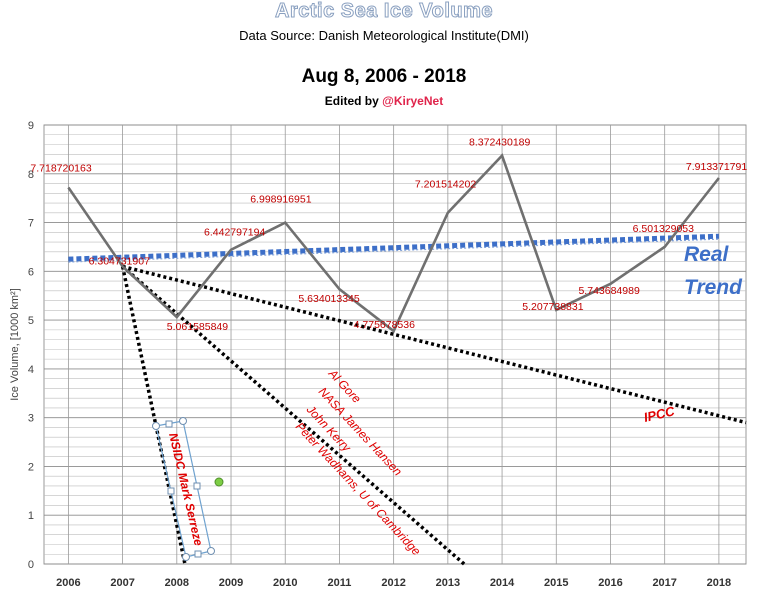 The width and height of the screenshot is (768, 598). Describe the element at coordinates (31, 175) in the screenshot. I see `y-tick-label: 8` at that location.